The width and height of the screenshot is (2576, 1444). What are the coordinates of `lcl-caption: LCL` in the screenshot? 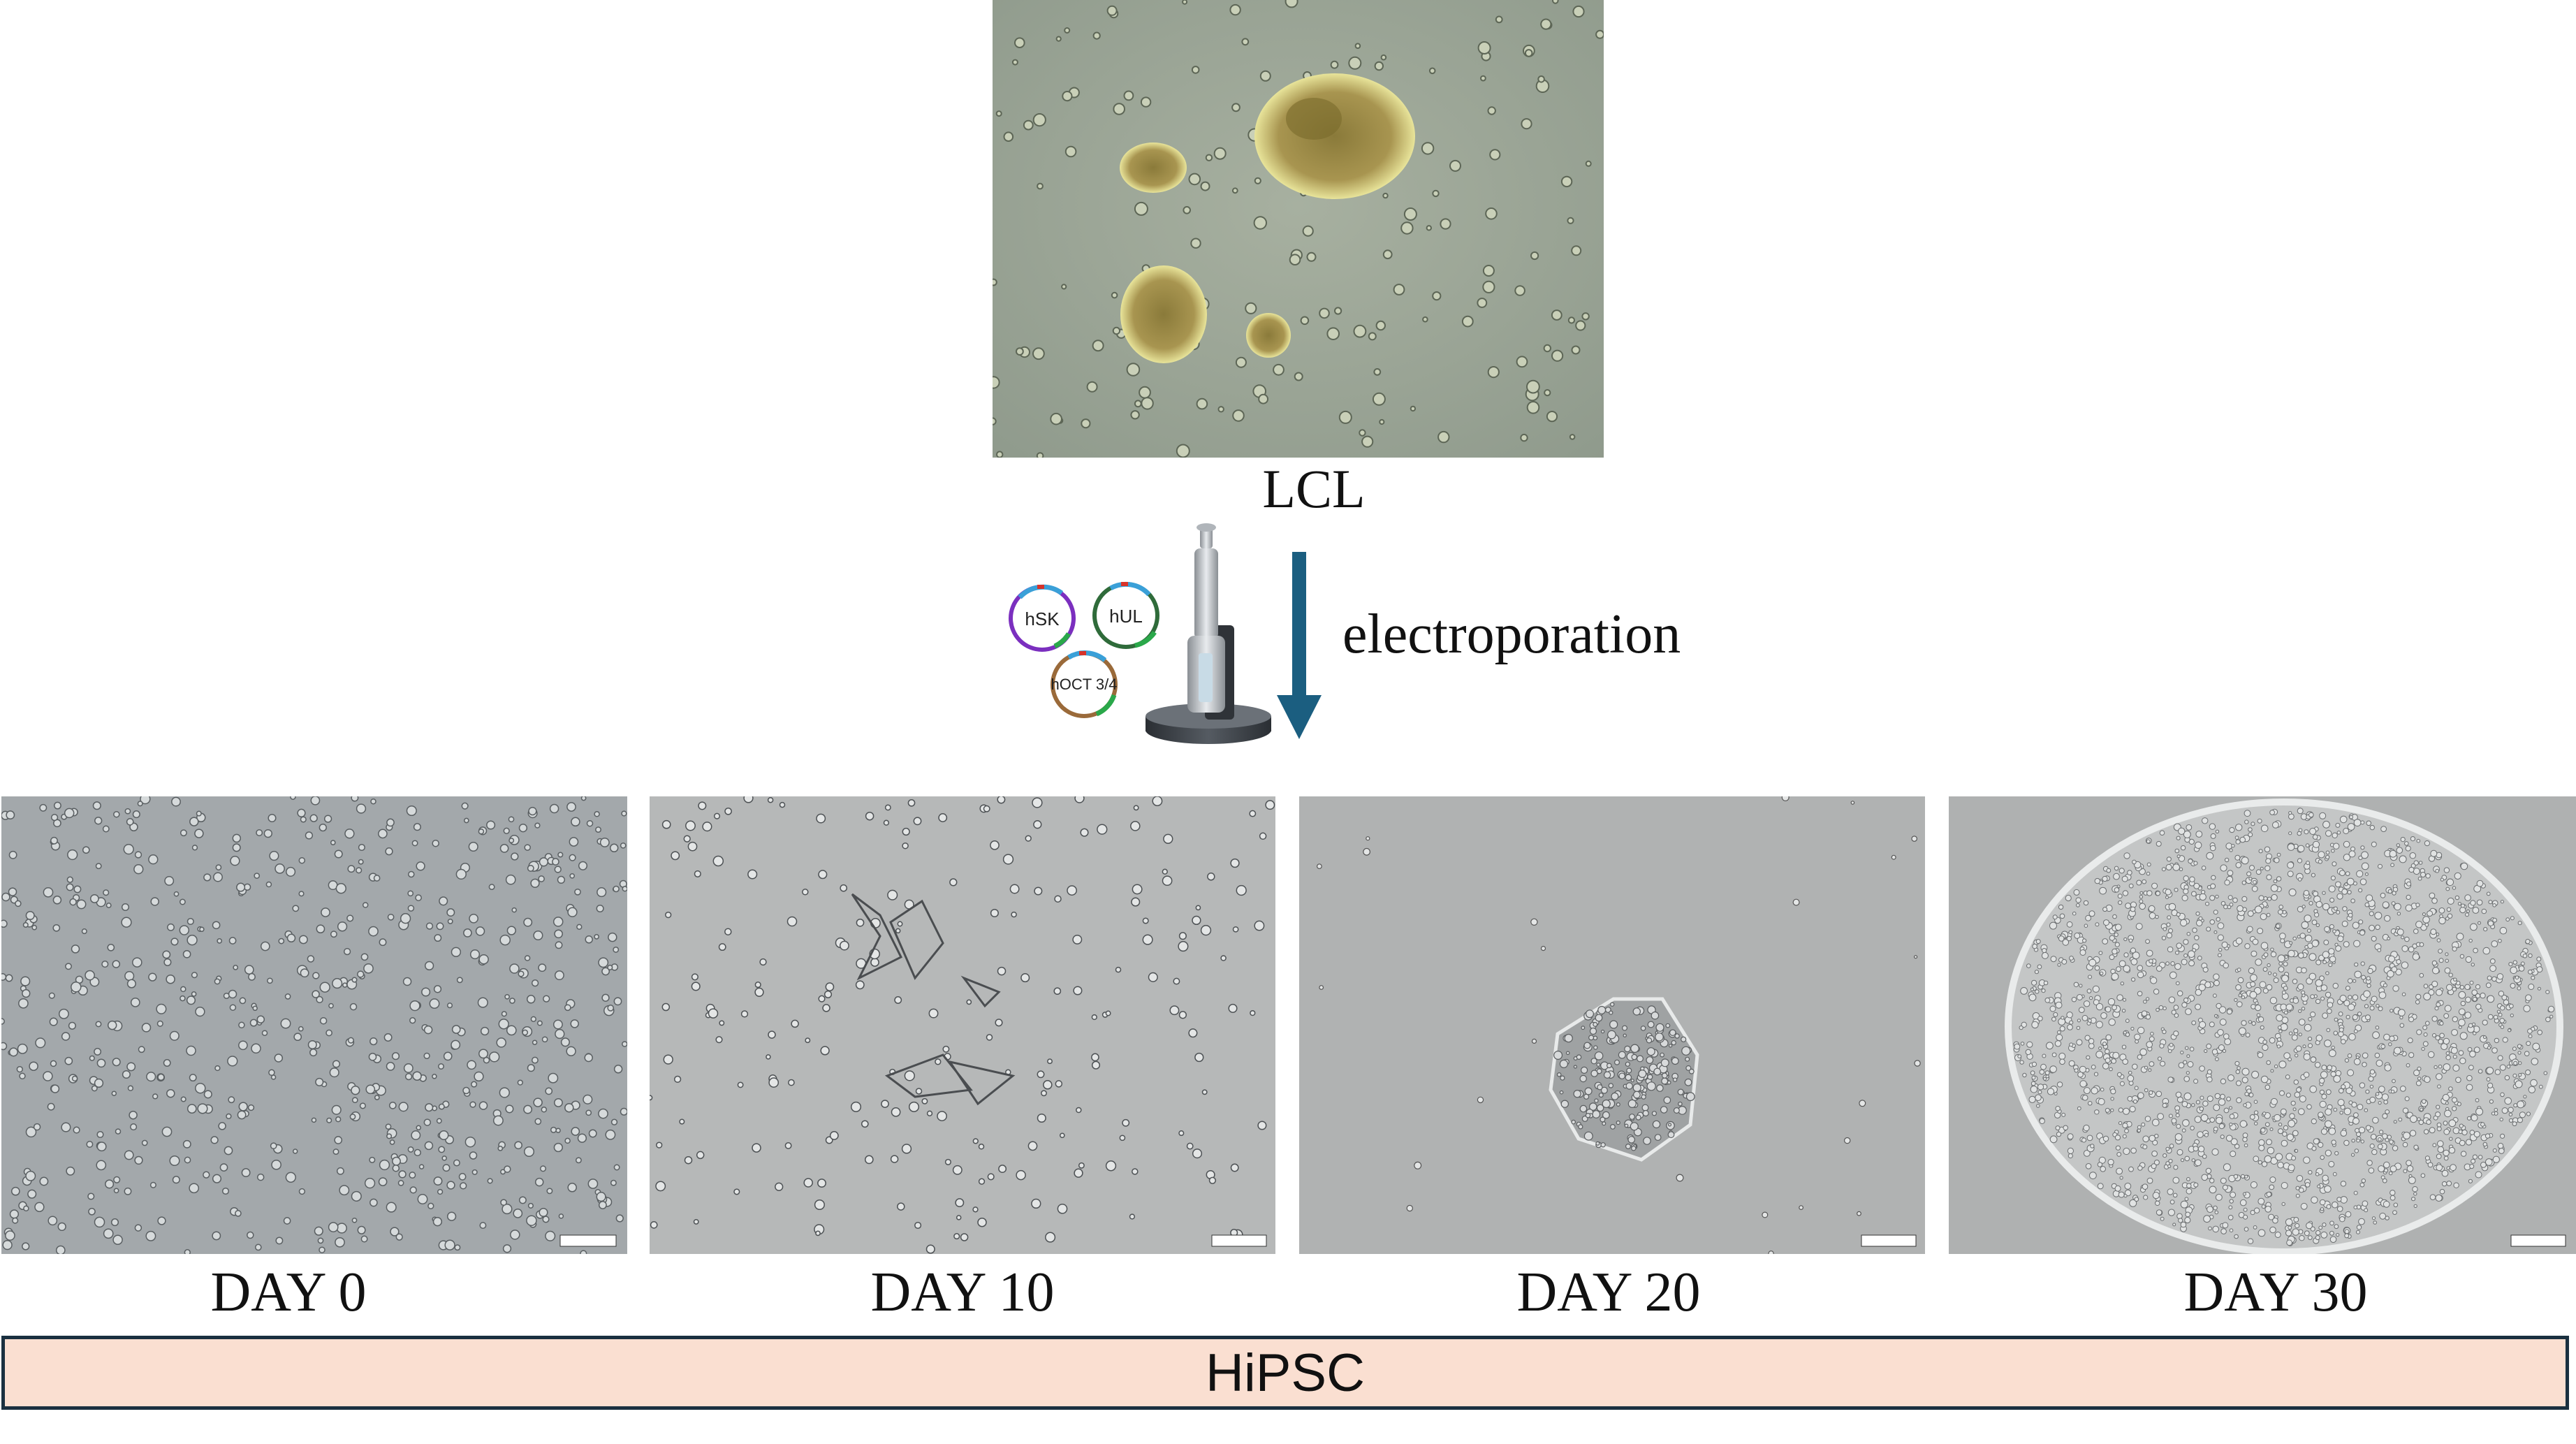 It's located at (1314, 488).